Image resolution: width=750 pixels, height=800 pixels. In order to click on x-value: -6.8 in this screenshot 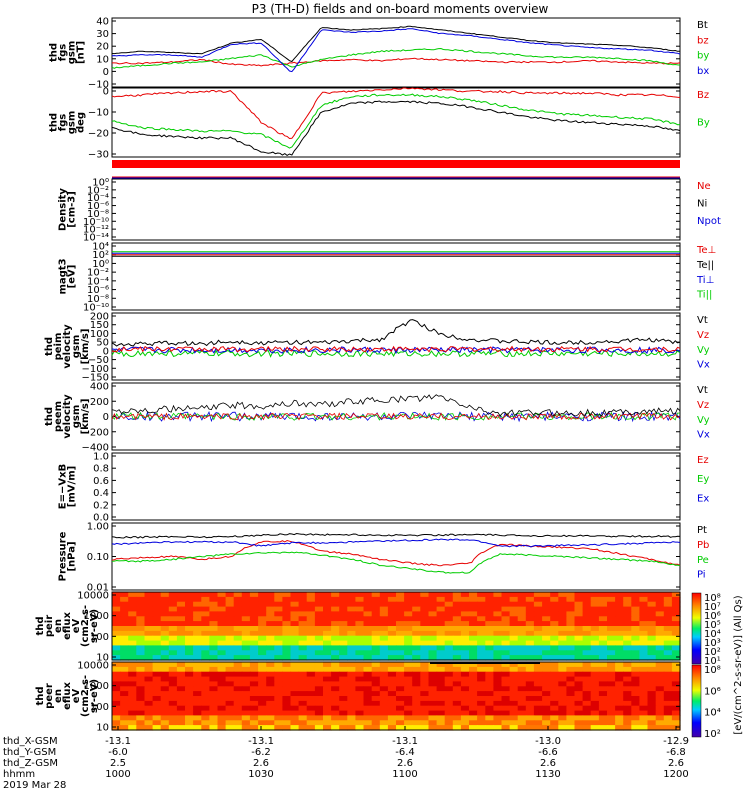, I will do `click(676, 752)`.